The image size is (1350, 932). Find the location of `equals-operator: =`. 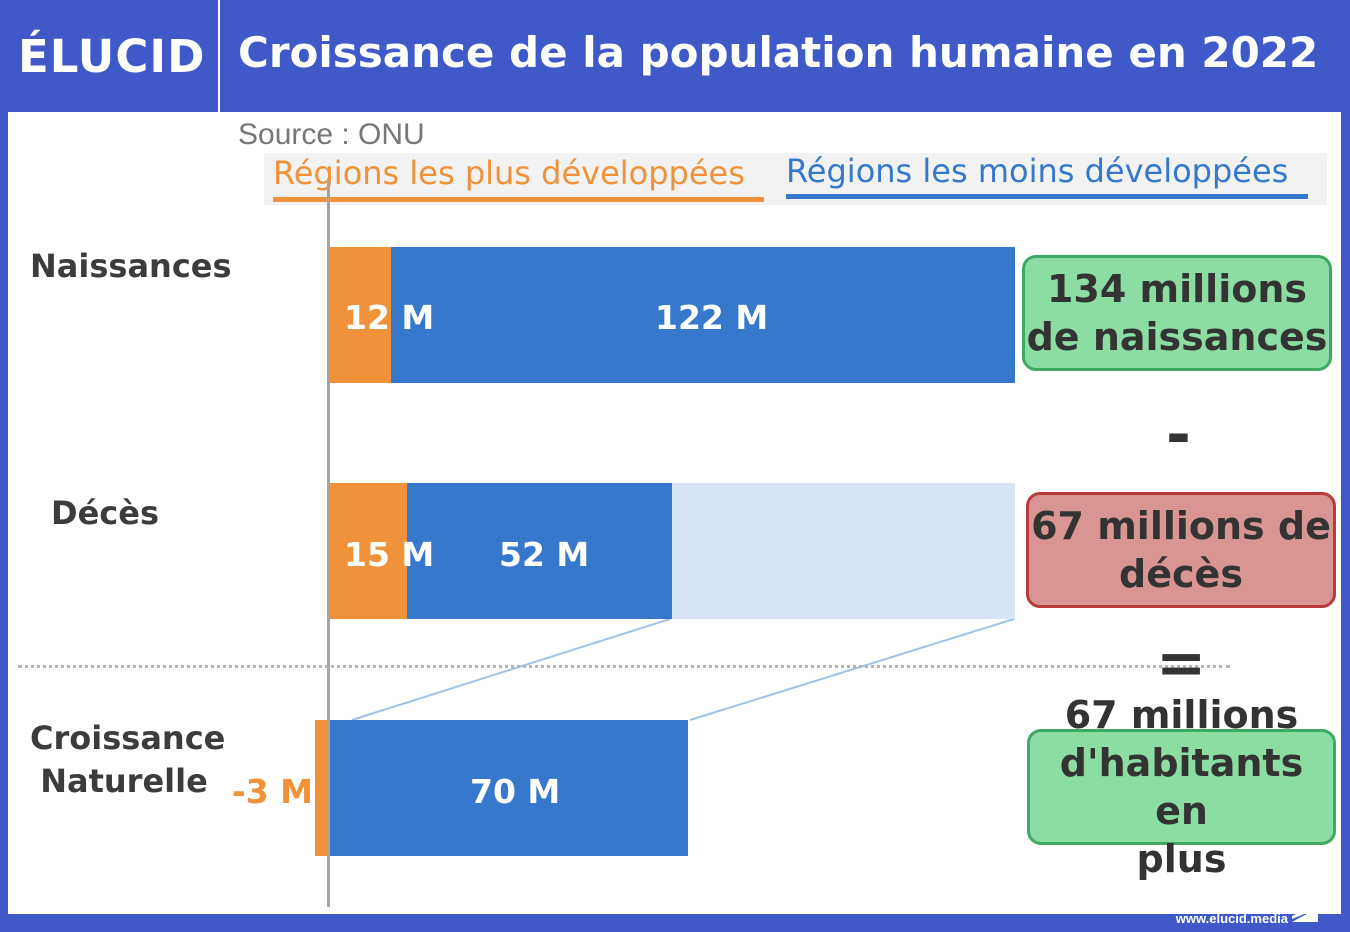

equals-operator: = is located at coordinates (1181, 663).